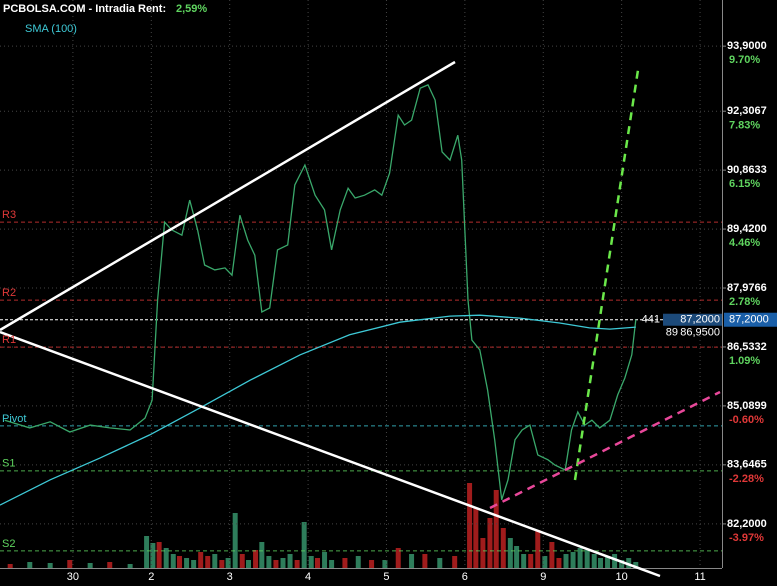 This screenshot has height=586, width=777. Describe the element at coordinates (622, 577) in the screenshot. I see `x-tick-label: 10` at that location.